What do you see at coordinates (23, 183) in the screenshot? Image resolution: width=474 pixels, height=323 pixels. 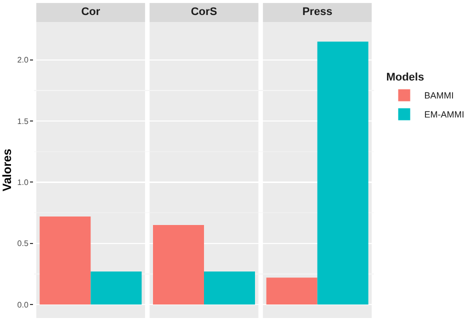 I see `y-tick-label: 1.0` at bounding box center [23, 183].